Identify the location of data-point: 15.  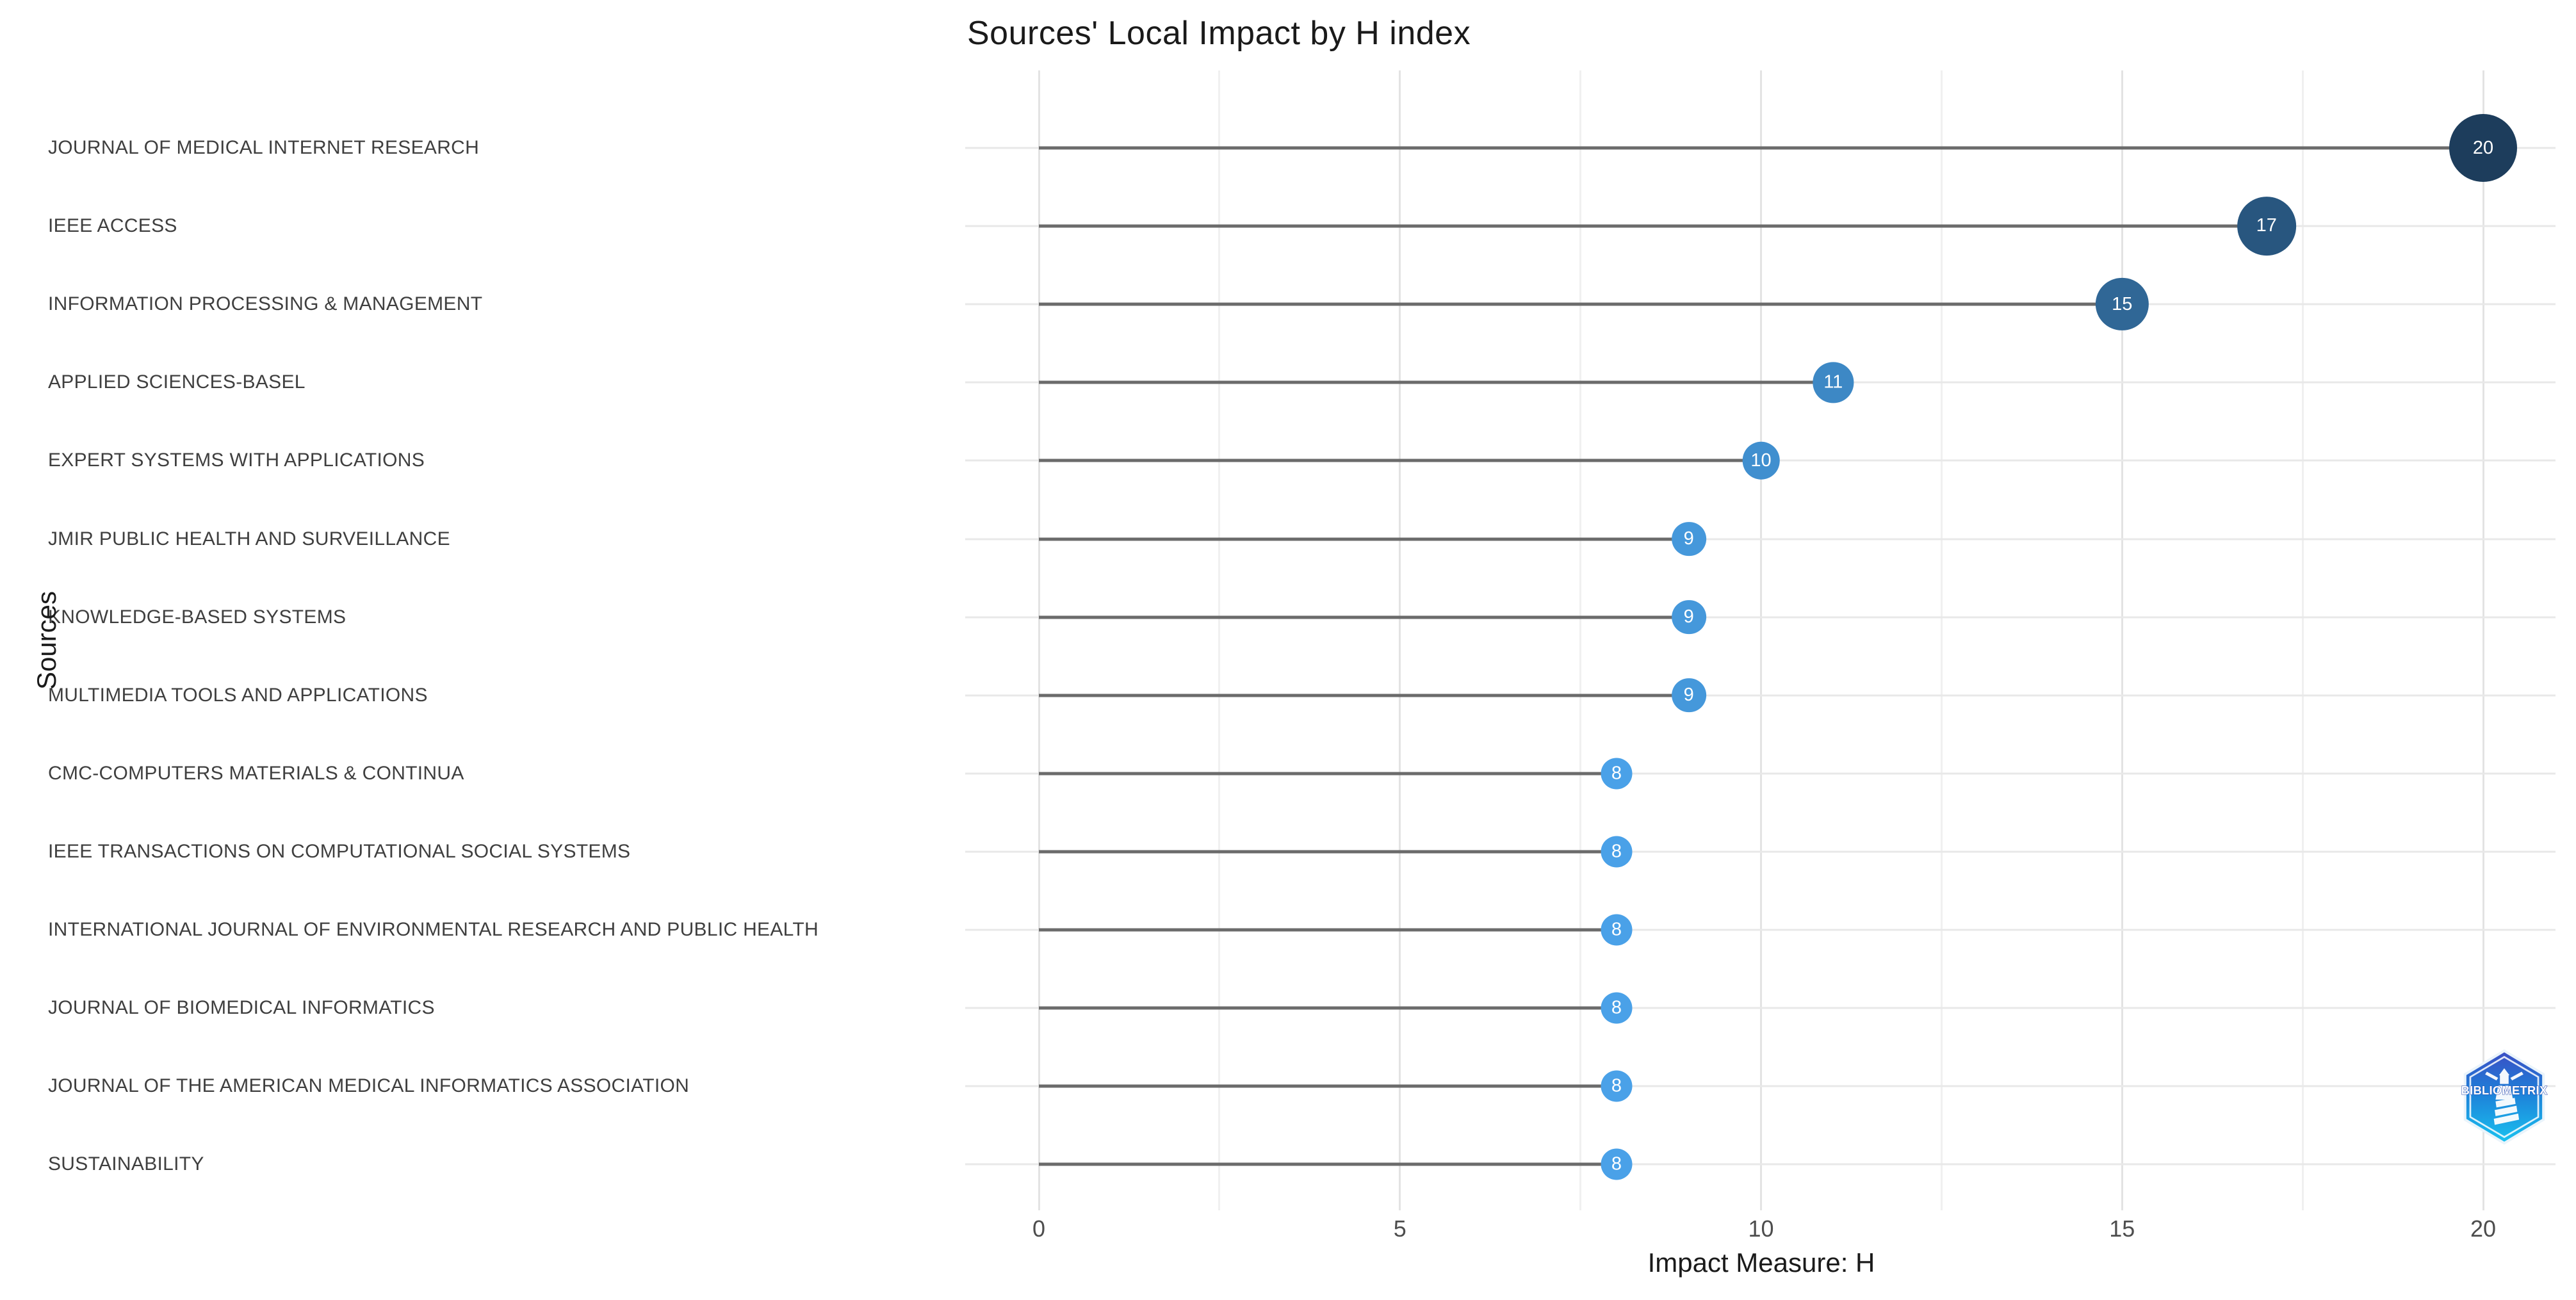
(2122, 304).